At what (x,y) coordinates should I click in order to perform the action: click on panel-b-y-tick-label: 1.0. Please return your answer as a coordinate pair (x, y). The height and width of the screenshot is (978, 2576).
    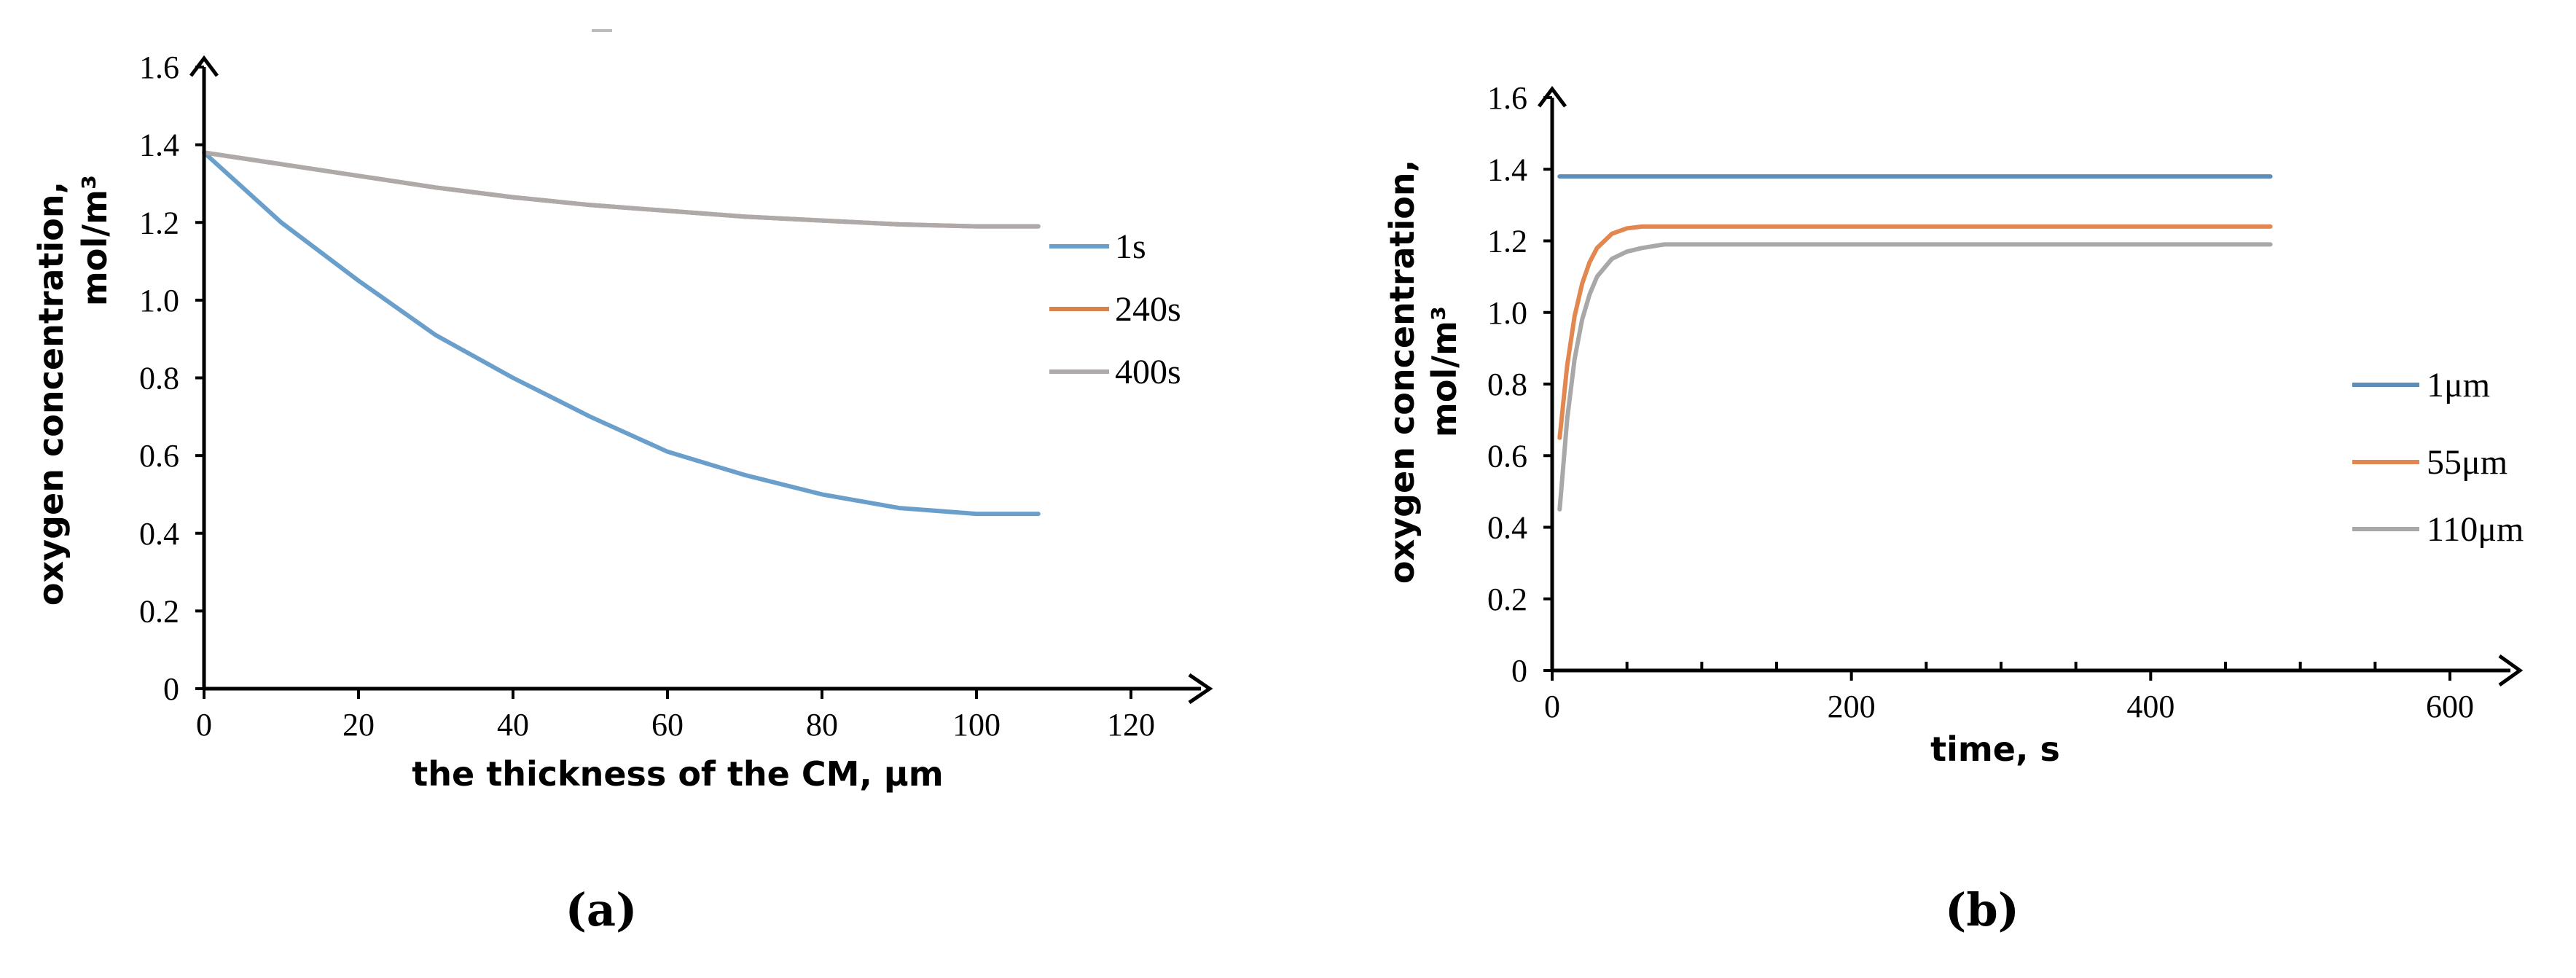
    Looking at the image, I should click on (1507, 313).